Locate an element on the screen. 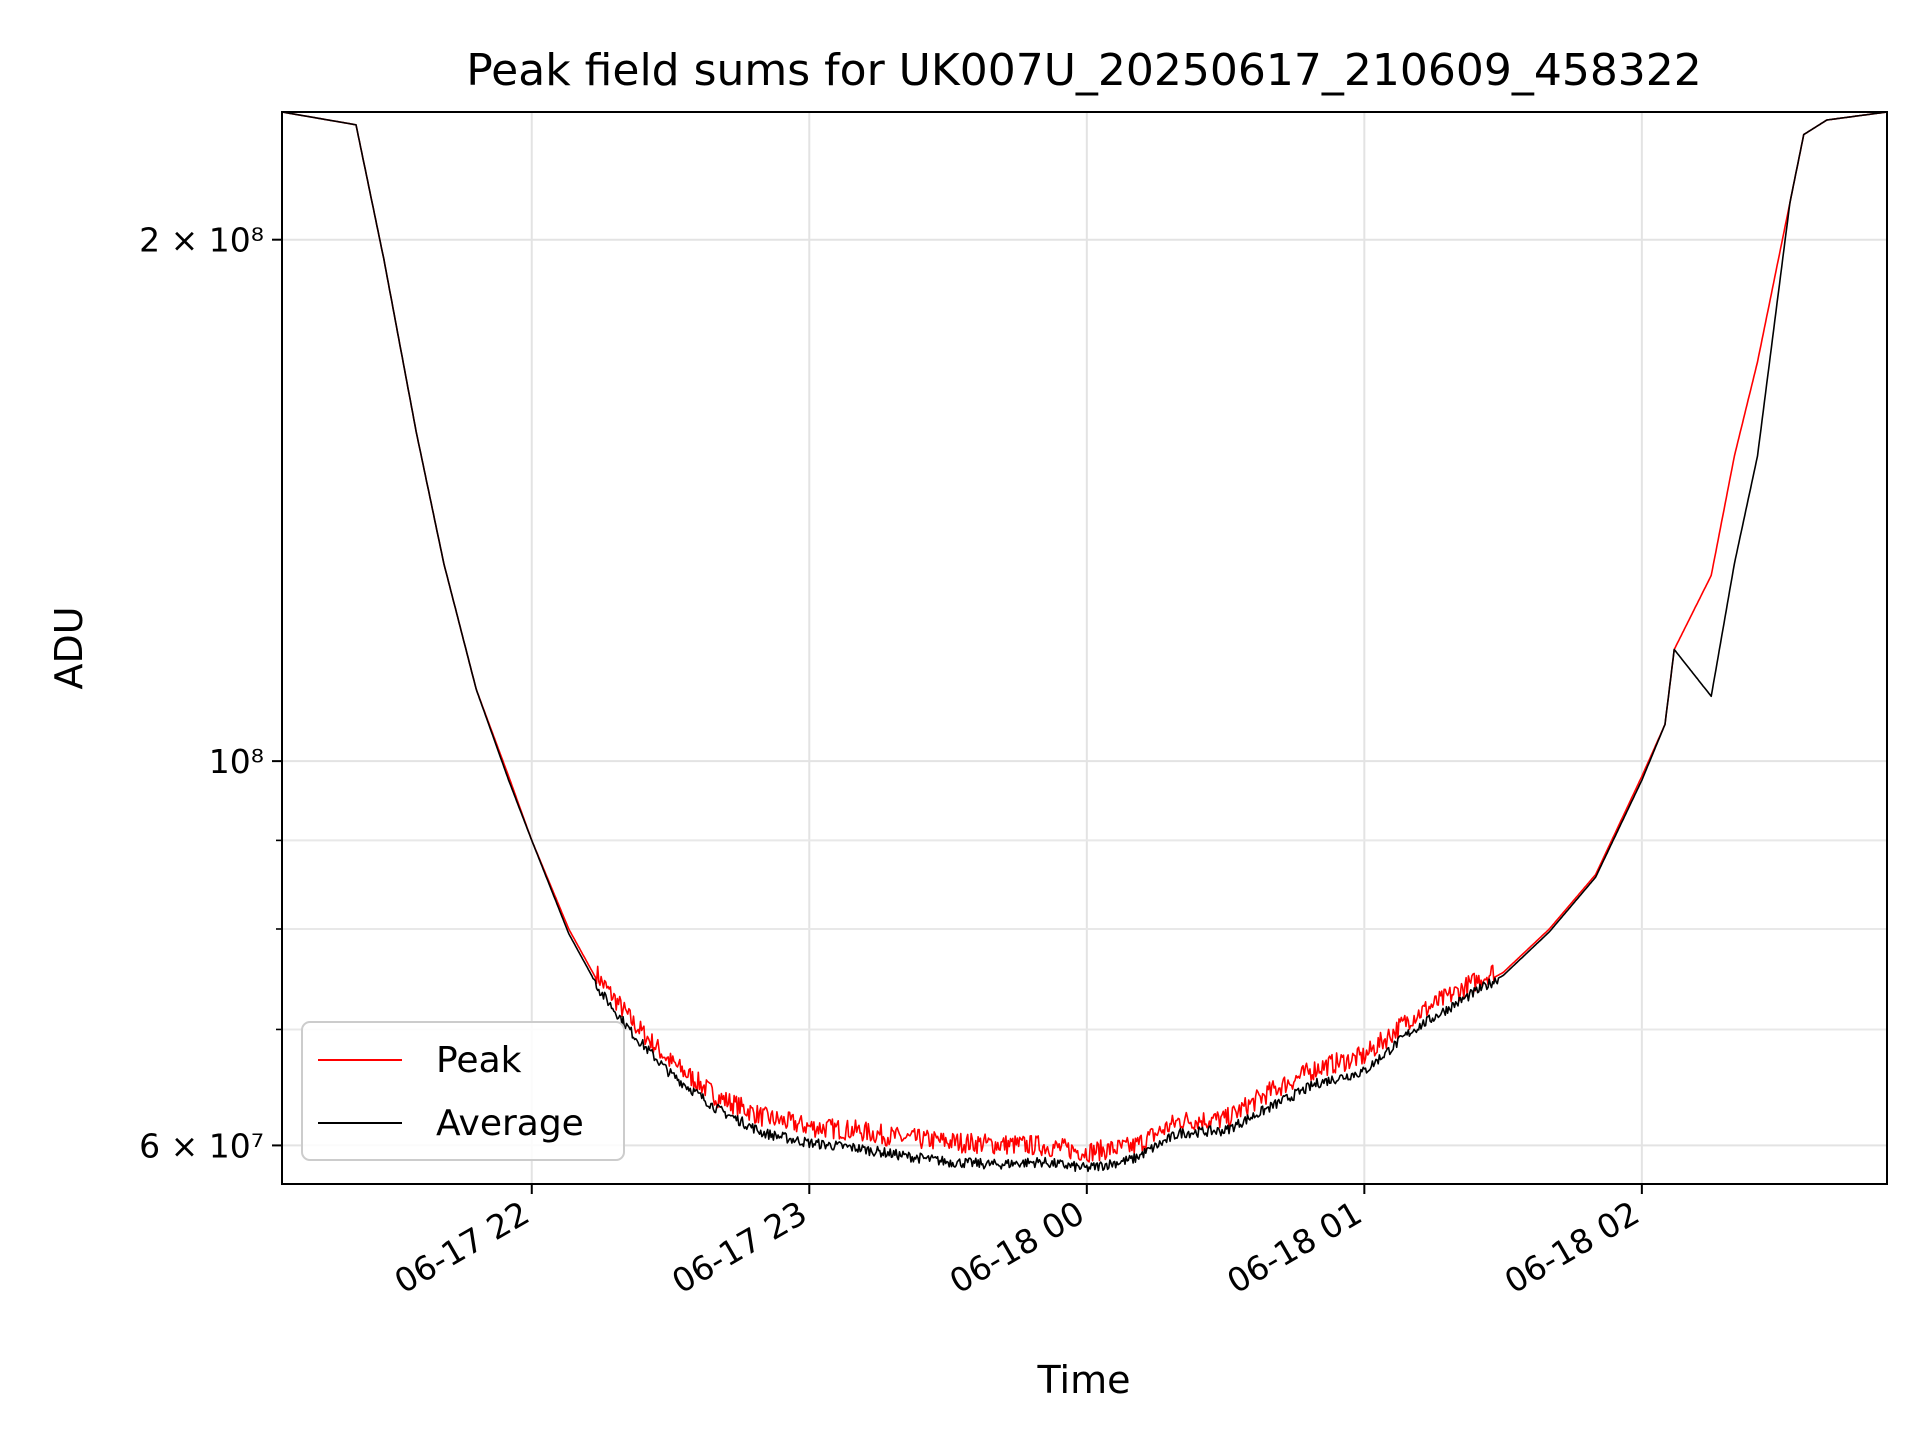 The image size is (1920, 1440). legend: Peak Average is located at coordinates (463, 1091).